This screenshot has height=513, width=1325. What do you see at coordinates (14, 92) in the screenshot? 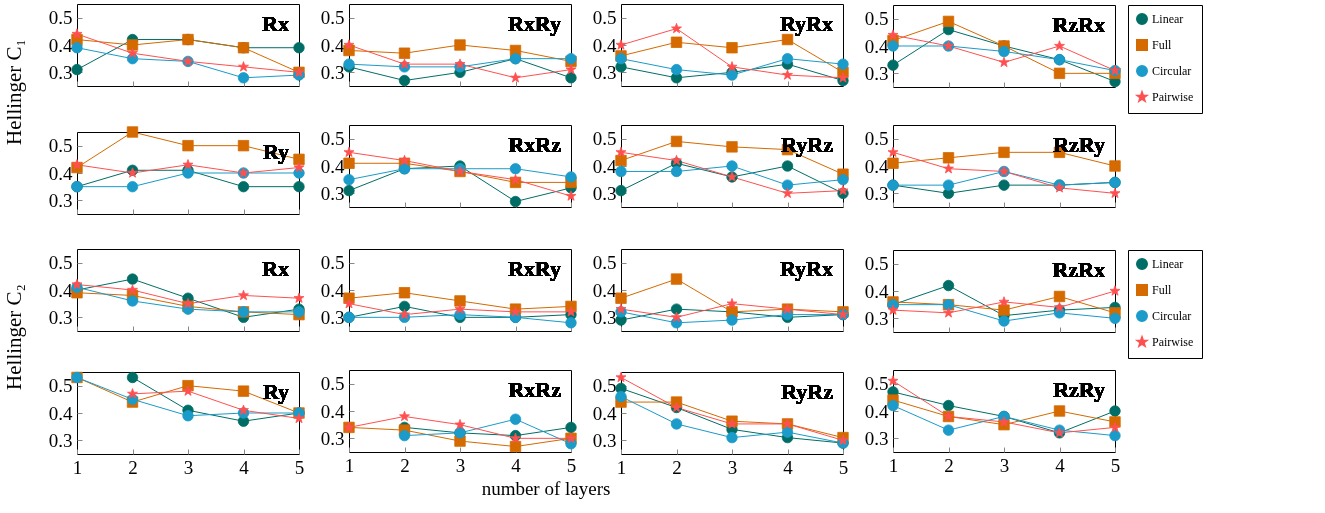
I see `y-axis-title: Hellinger C₁` at bounding box center [14, 92].